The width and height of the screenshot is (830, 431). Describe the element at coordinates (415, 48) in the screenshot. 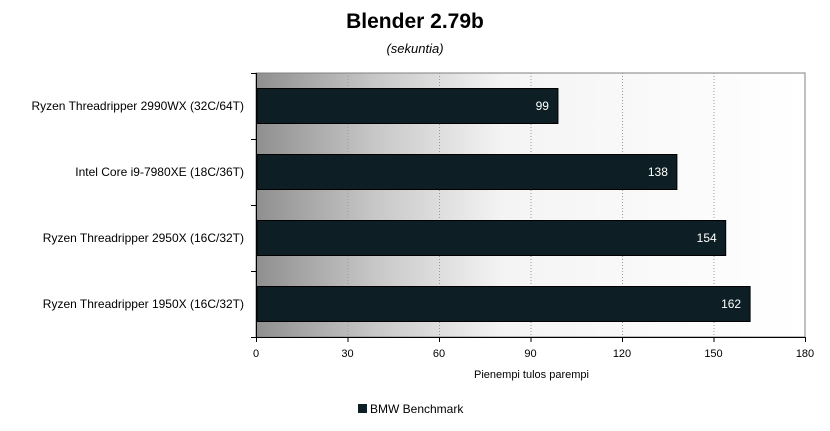

I see `chart-subtitle: (sekuntia)` at that location.